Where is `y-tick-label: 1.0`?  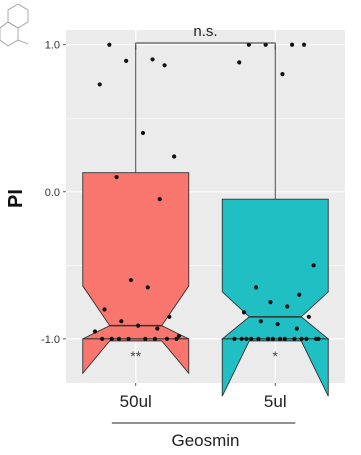
y-tick-label: 1.0 is located at coordinates (52, 46).